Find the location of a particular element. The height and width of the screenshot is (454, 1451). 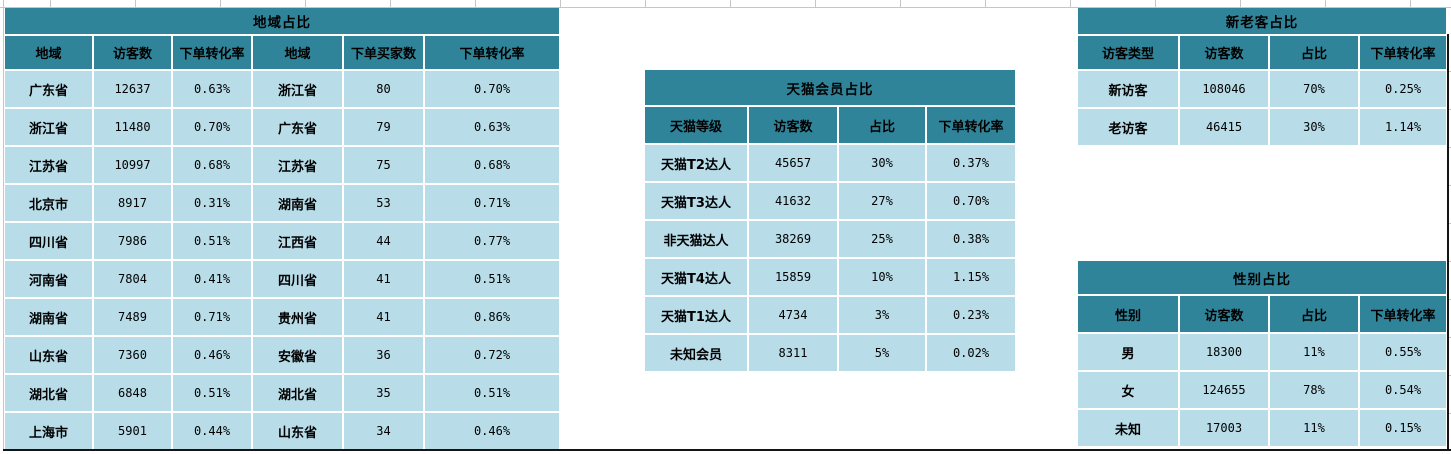

data-cell: 北京市 is located at coordinates (48, 203).